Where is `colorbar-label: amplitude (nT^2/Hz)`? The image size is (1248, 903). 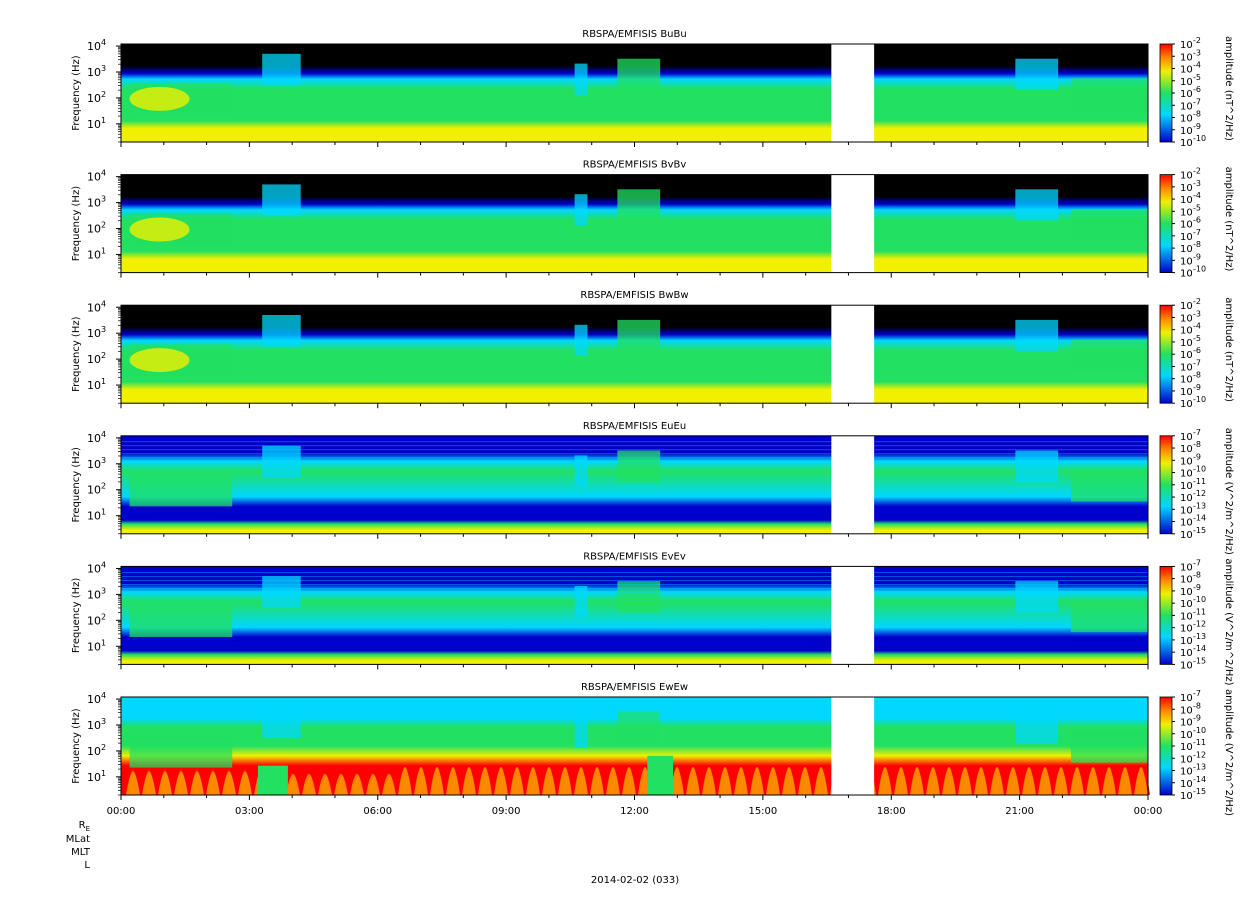 colorbar-label: amplitude (nT^2/Hz) is located at coordinates (1228, 219).